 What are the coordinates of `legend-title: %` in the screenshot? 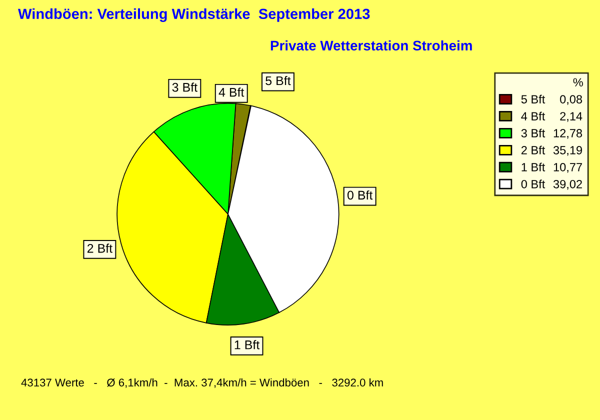 It's located at (578, 82).